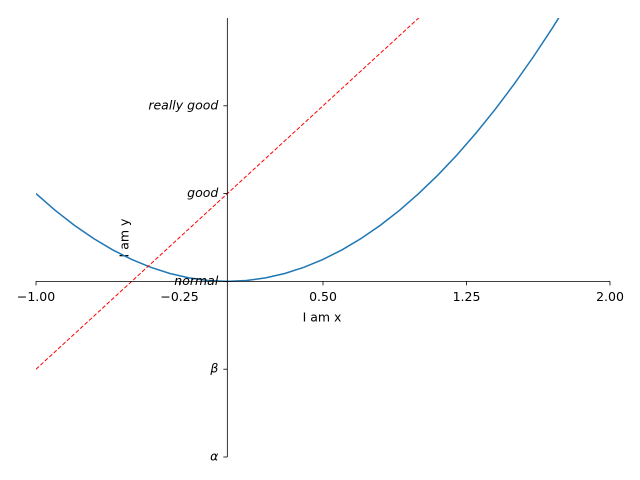  I want to click on x-tick-label: −1.00, so click(36, 296).